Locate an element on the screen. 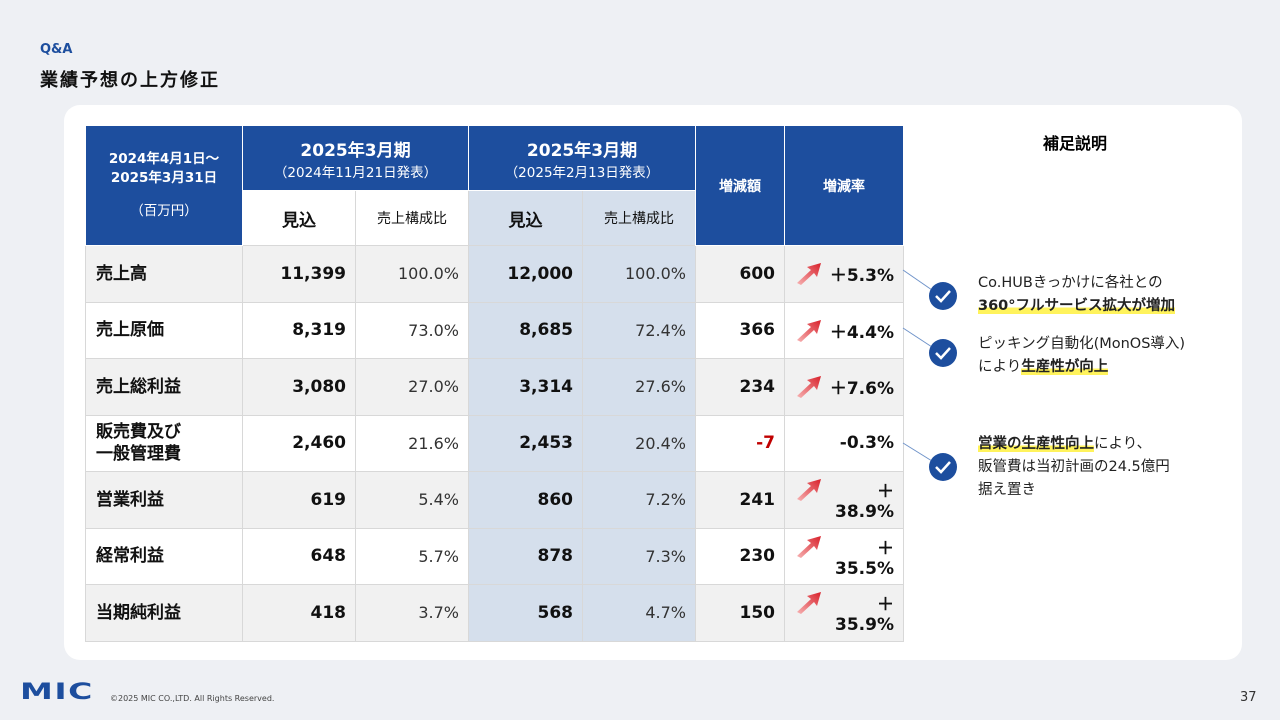  row: 売上高 11,399 100.0% 12,000 100.0% 600 ＋5.3% is located at coordinates (494, 274).